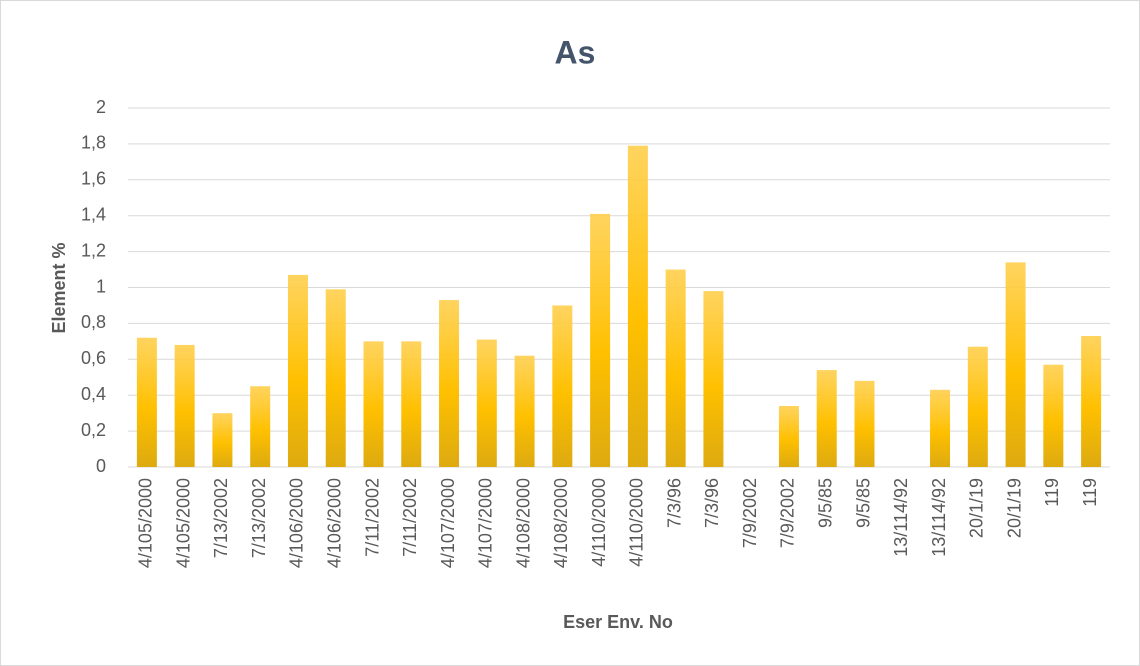 This screenshot has height=666, width=1140. What do you see at coordinates (618, 622) in the screenshot?
I see `x-axis-title: Eser Env. No` at bounding box center [618, 622].